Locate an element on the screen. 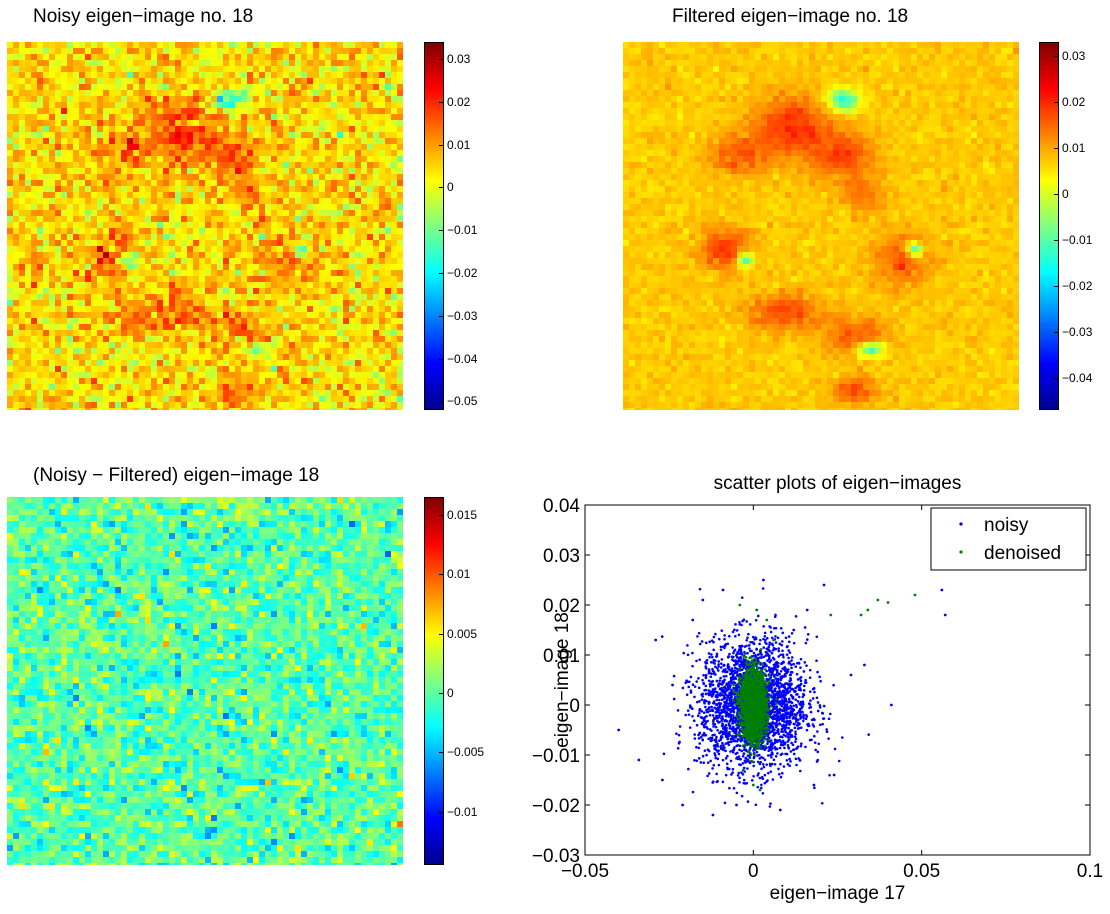 The image size is (1110, 914). colorbar-tick-label: −0.01 is located at coordinates (462, 230).